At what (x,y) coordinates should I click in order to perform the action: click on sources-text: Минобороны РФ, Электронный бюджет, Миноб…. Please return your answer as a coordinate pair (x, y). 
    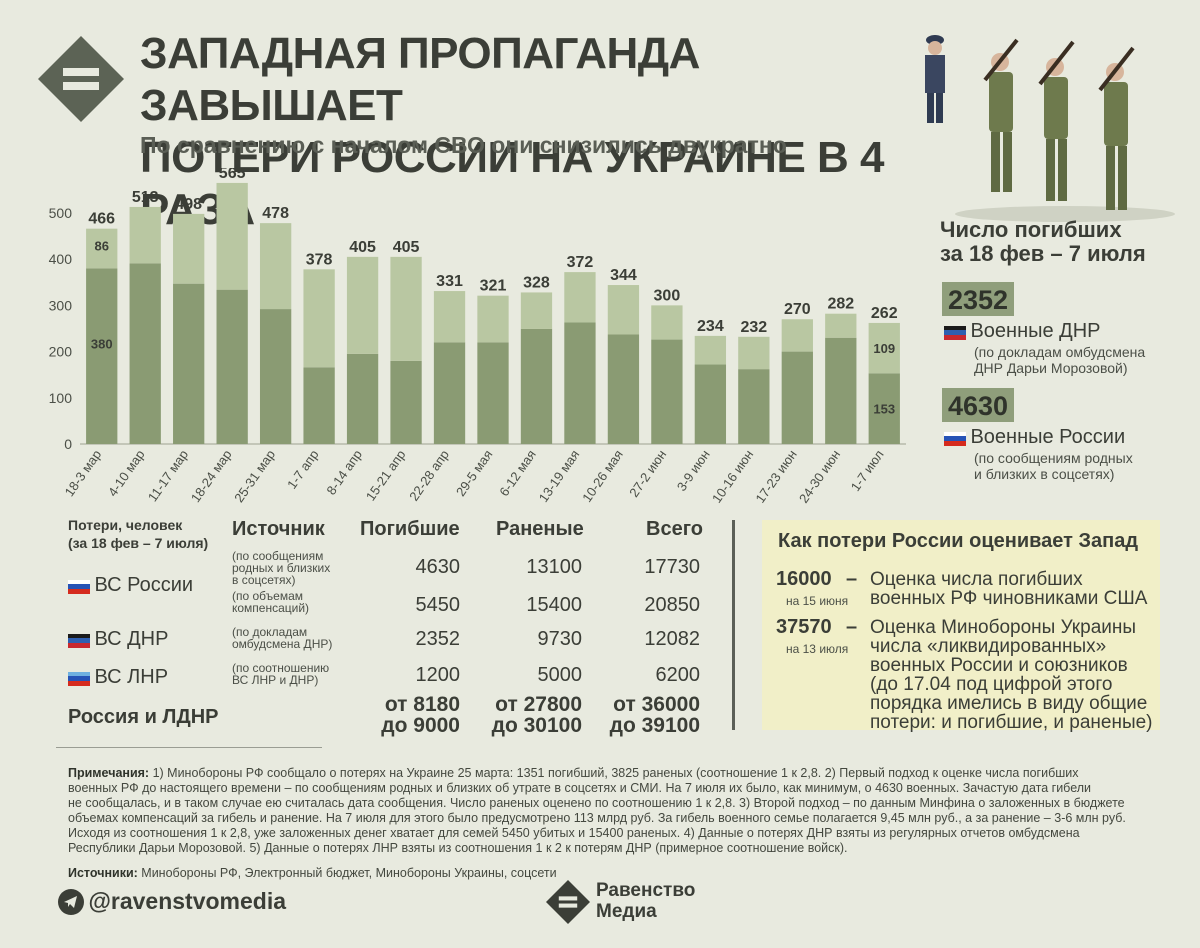
    Looking at the image, I should click on (347, 873).